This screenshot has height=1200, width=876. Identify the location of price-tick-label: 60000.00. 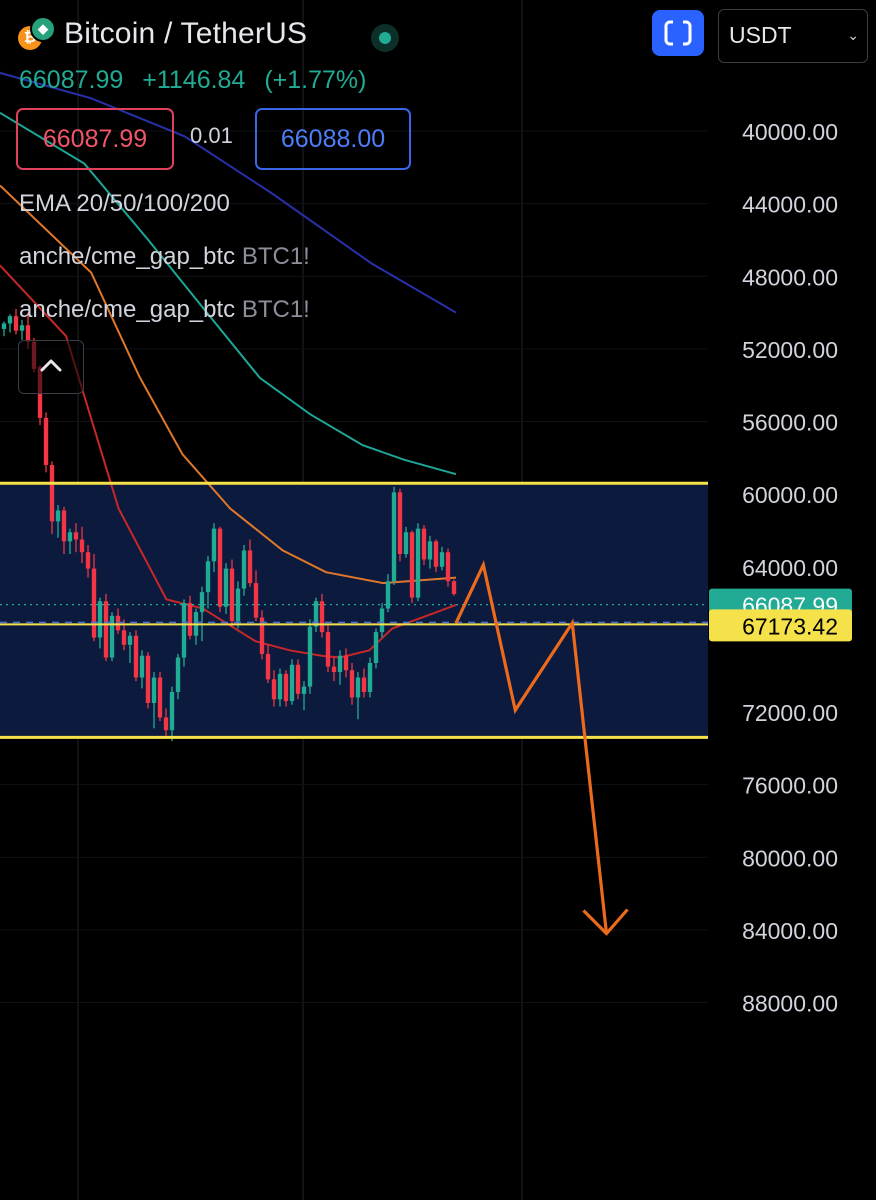
(790, 495).